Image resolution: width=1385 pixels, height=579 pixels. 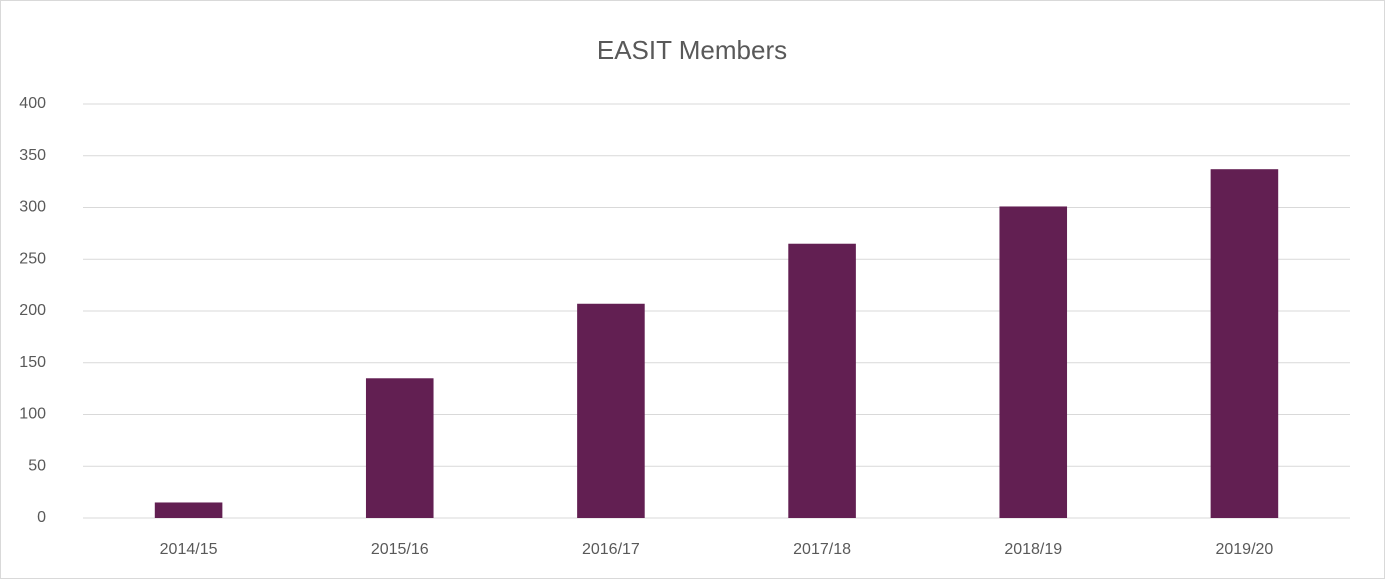 What do you see at coordinates (32, 207) in the screenshot?
I see `y-tick-label: 300` at bounding box center [32, 207].